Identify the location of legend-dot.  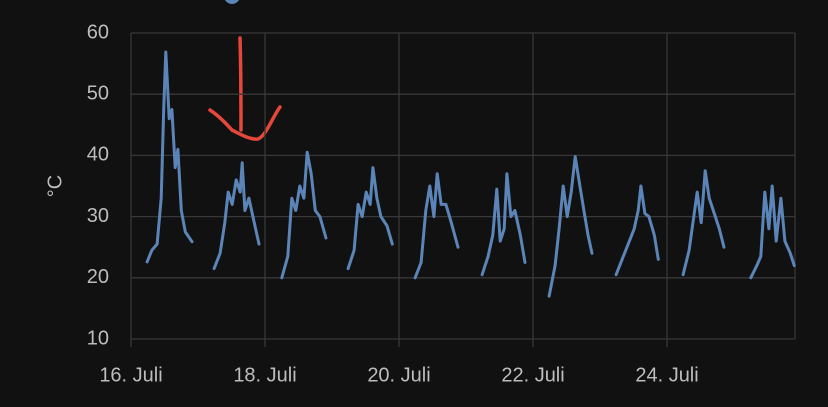
(232, 2).